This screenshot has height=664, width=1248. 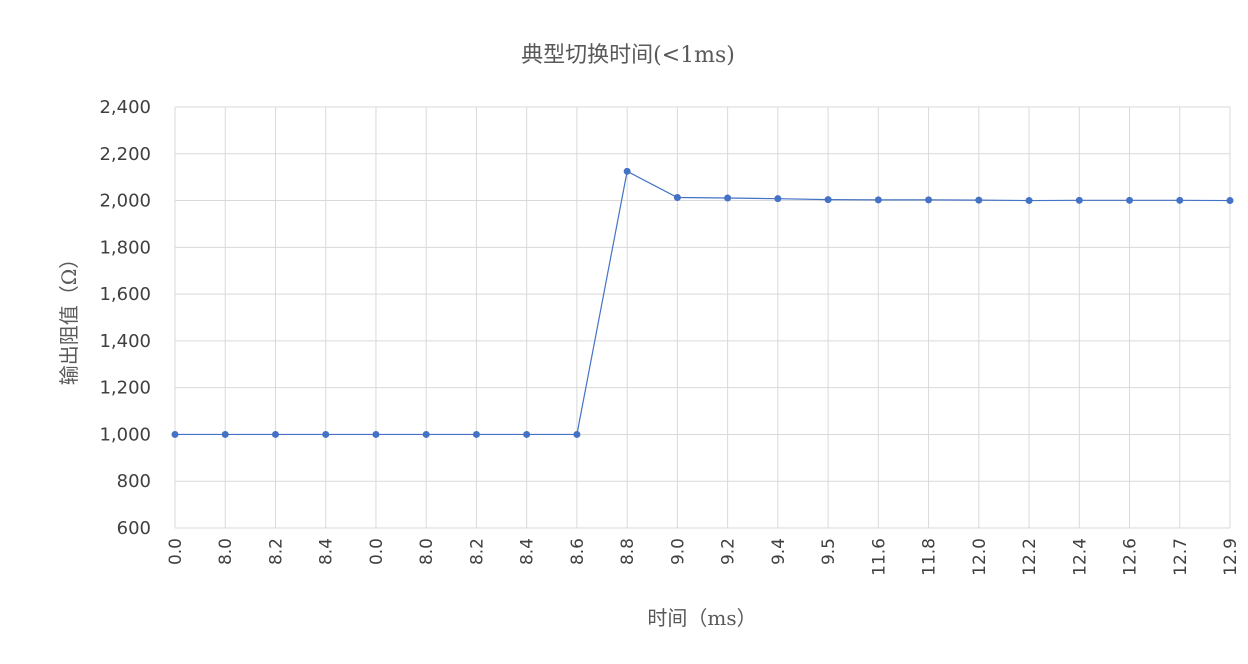 I want to click on y-tick-label: 1,000, so click(x=125, y=434).